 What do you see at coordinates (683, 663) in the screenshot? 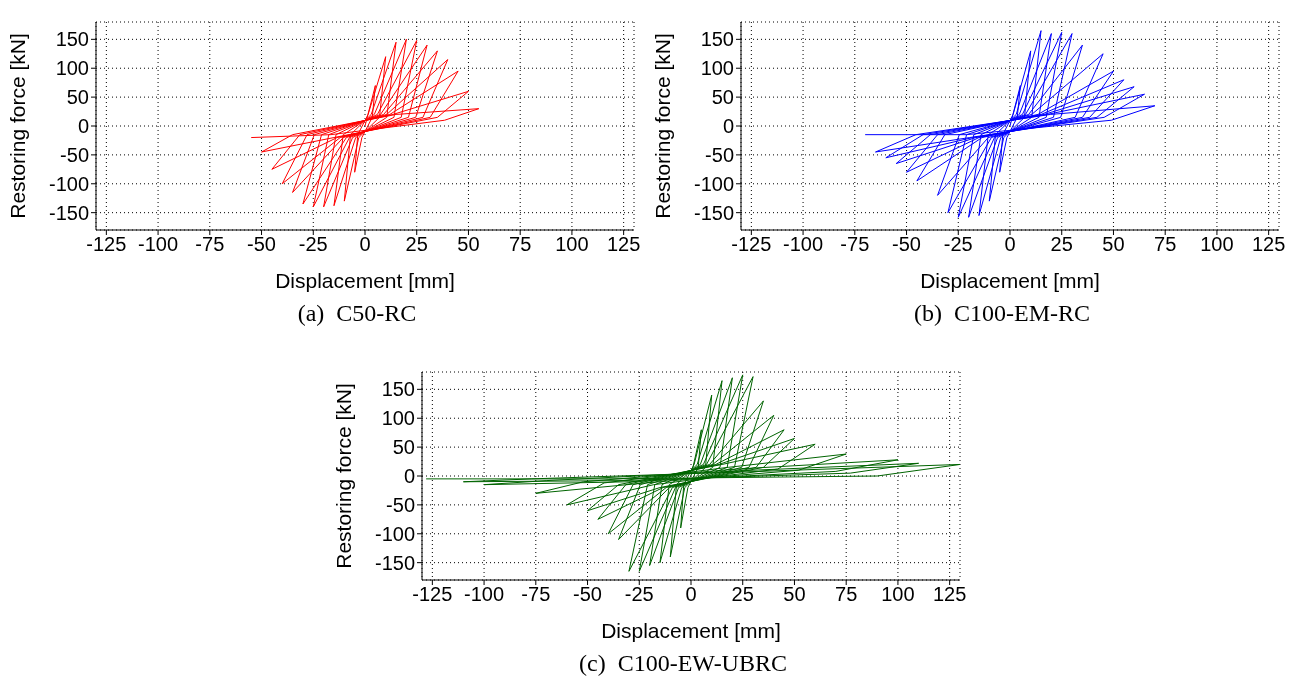
I see `text: (c) C100-EW-UBRC` at bounding box center [683, 663].